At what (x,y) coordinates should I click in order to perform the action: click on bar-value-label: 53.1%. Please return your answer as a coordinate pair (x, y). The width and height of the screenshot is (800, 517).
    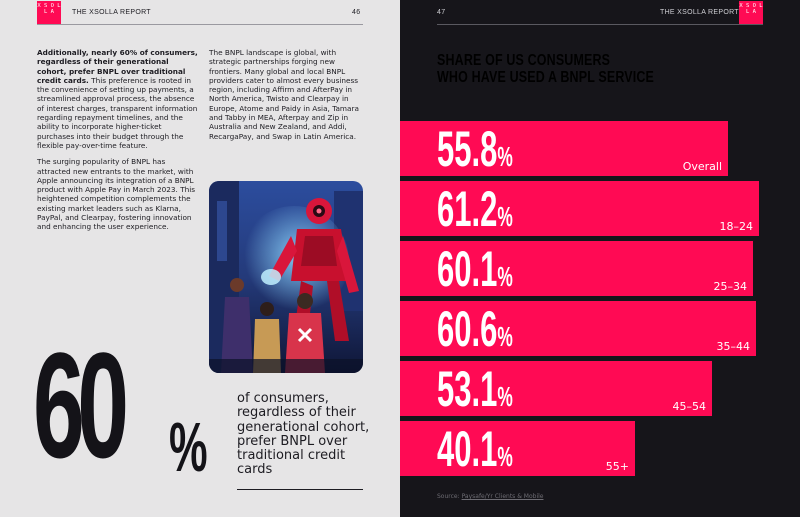
    Looking at the image, I should click on (475, 393).